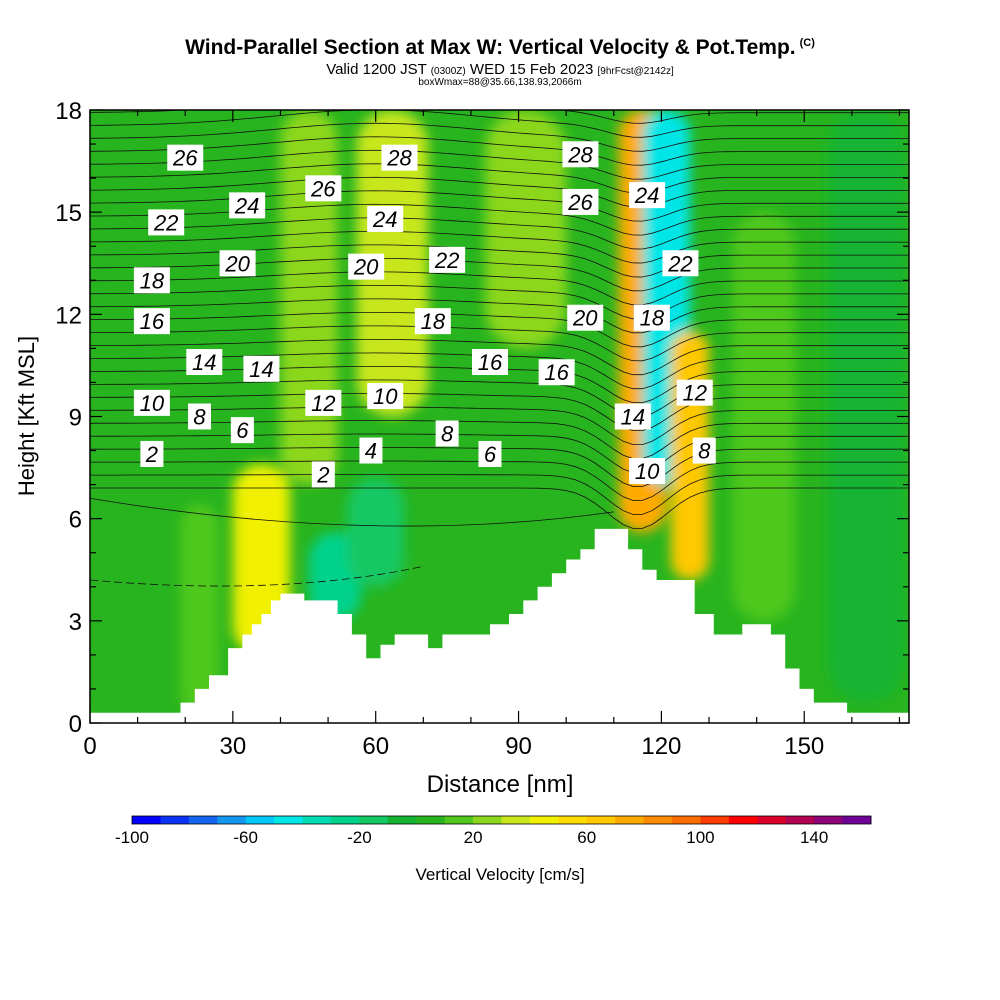 The width and height of the screenshot is (1000, 1000). Describe the element at coordinates (132, 837) in the screenshot. I see `colorbar-tick-label: -100` at that location.